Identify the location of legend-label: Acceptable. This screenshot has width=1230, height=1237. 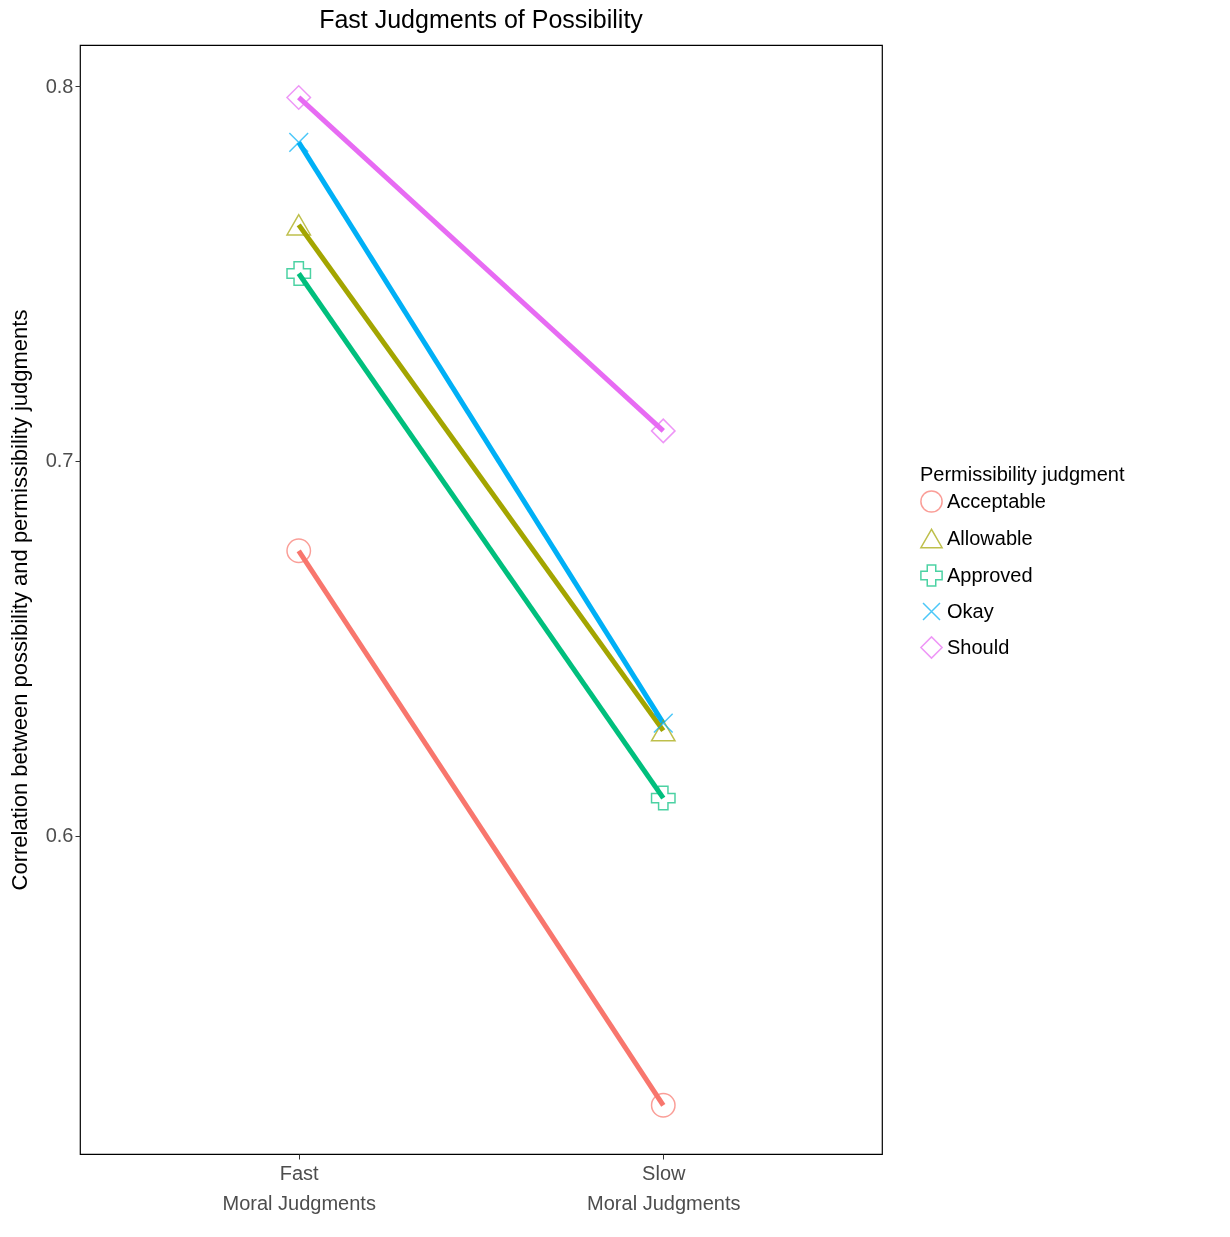
(996, 500).